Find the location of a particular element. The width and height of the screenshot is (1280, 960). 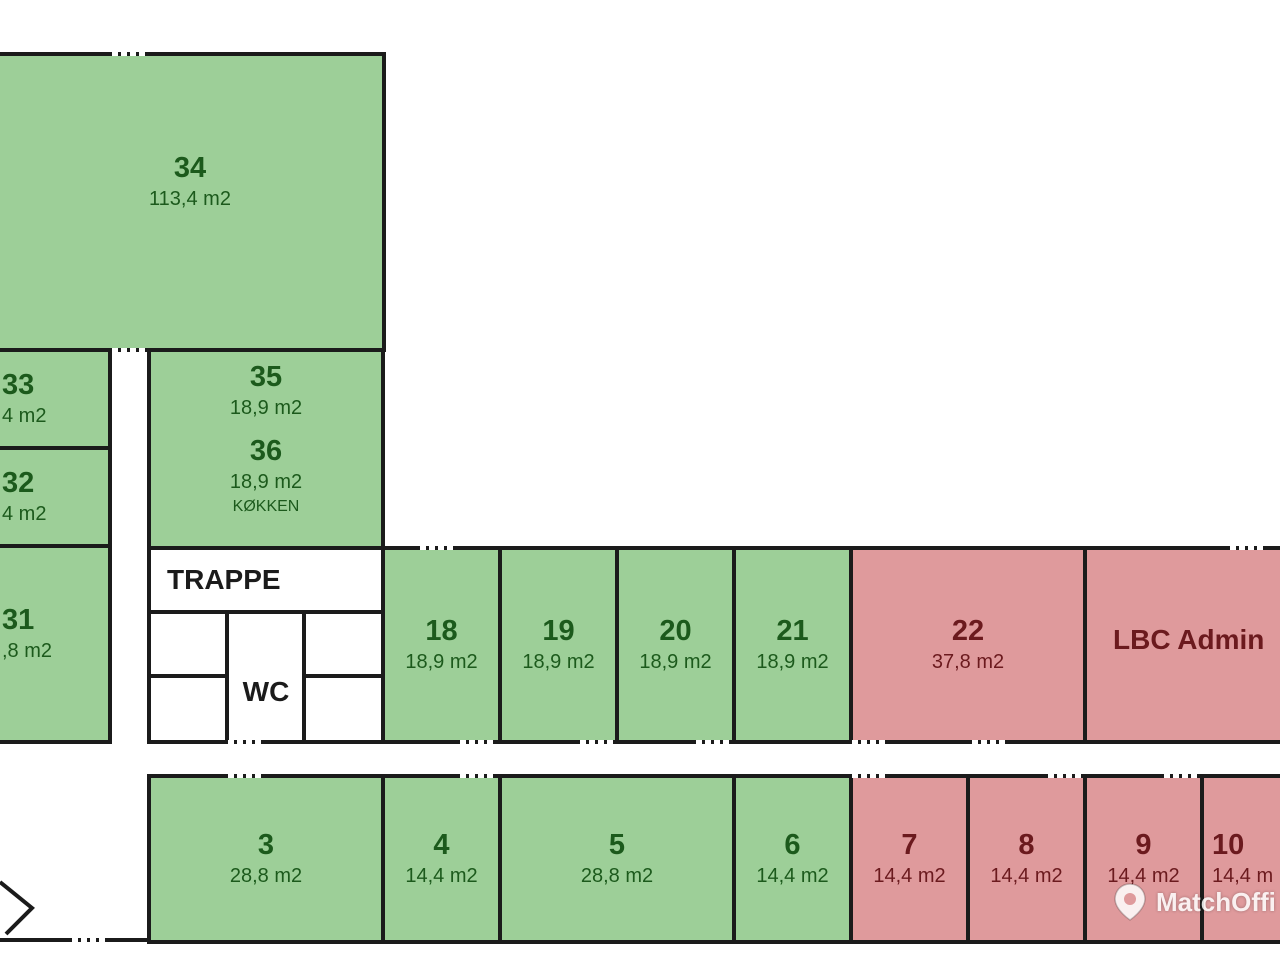

wc-partition-left-stub is located at coordinates (187, 676).